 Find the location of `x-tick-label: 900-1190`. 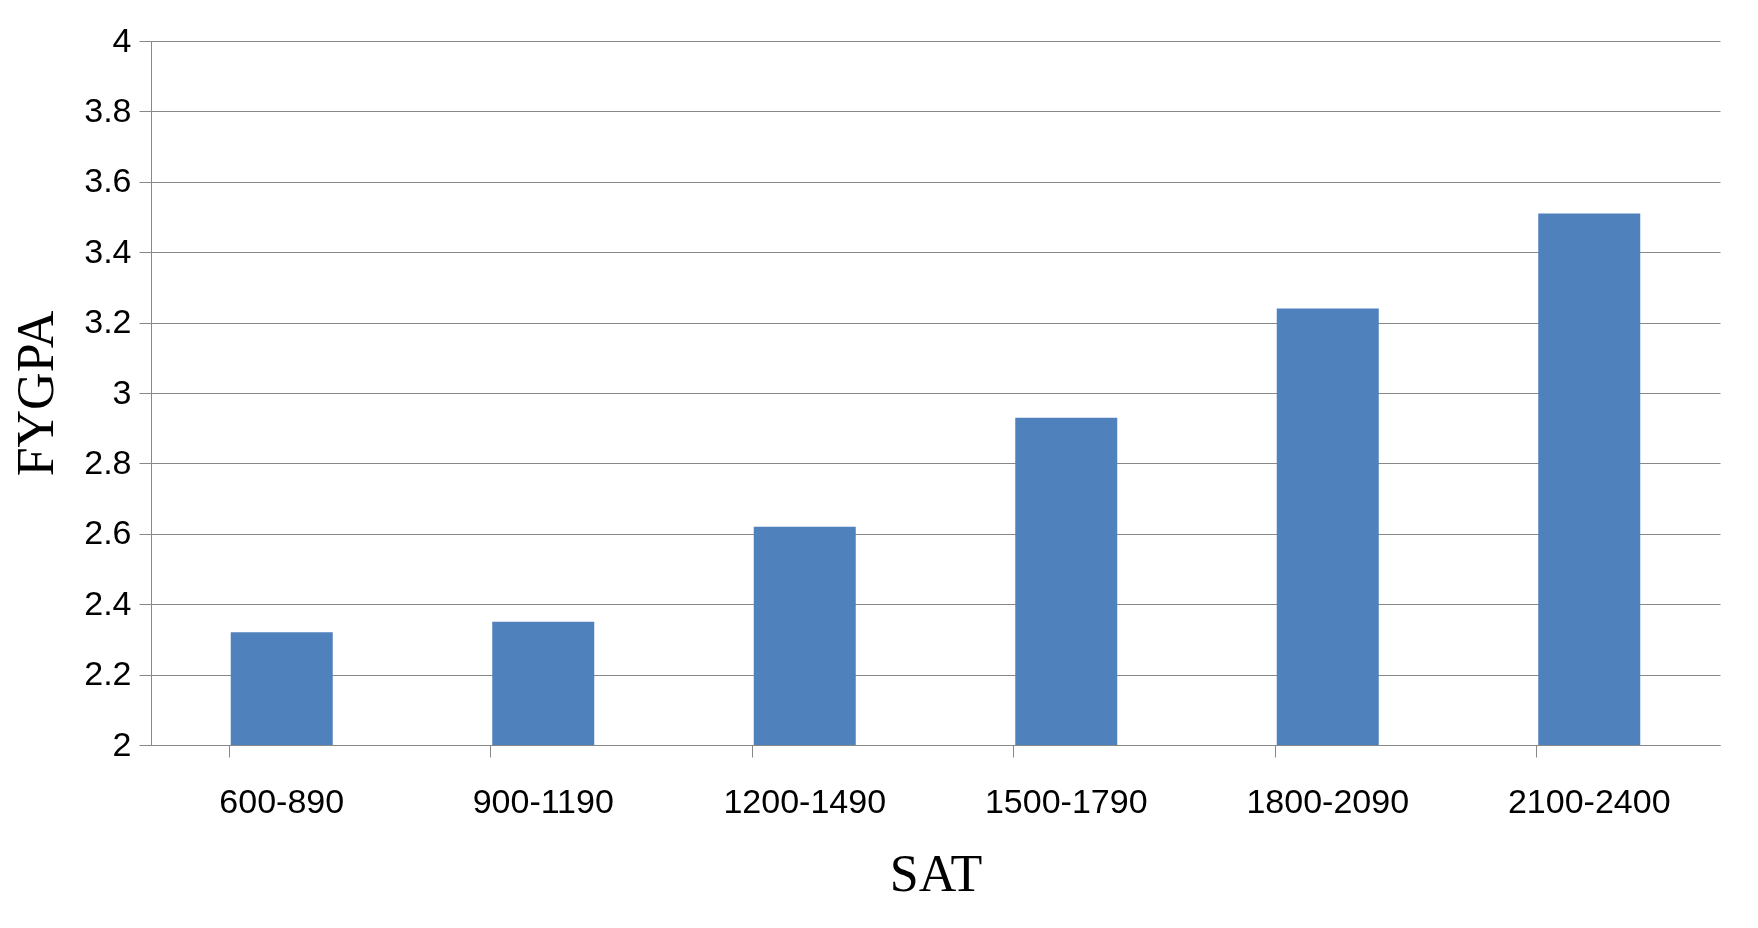

x-tick-label: 900-1190 is located at coordinates (543, 800).